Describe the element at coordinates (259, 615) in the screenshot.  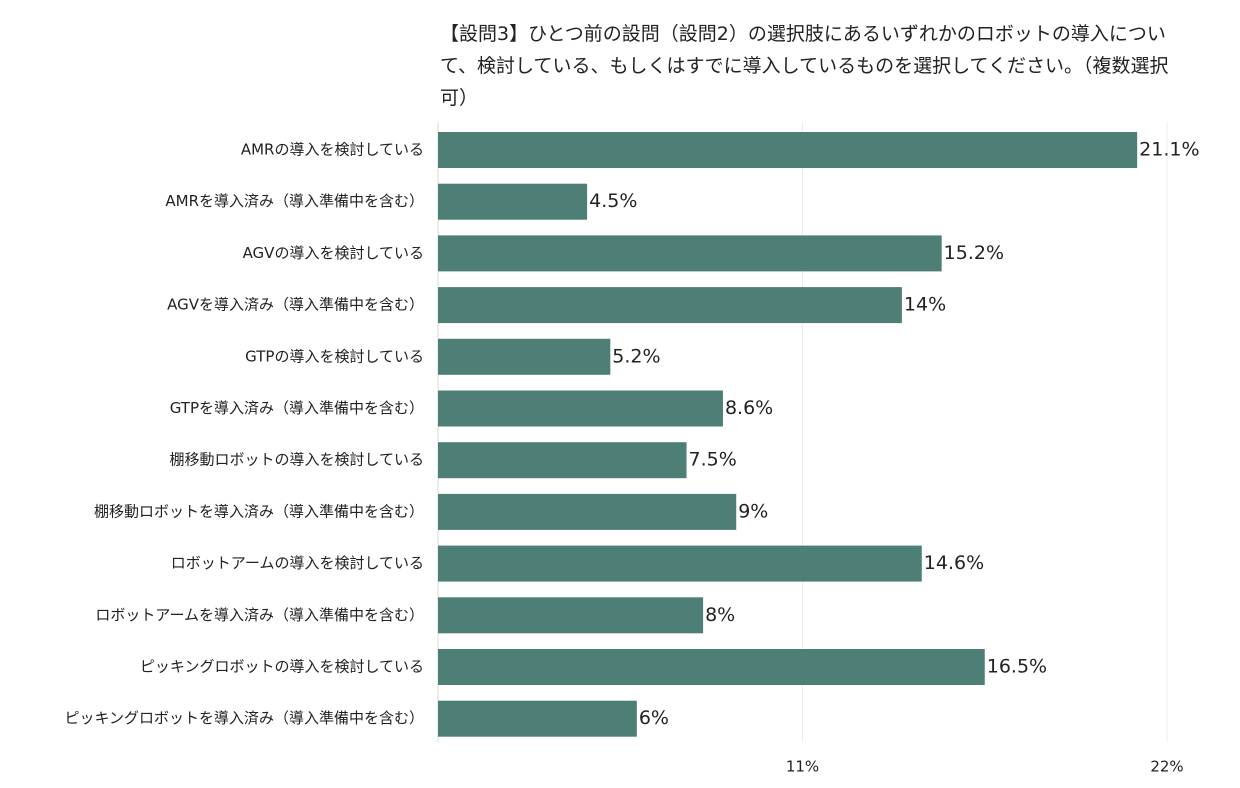
I see `category-label-9: ロボットアームを導入済み（導入準備中を含む）` at that location.